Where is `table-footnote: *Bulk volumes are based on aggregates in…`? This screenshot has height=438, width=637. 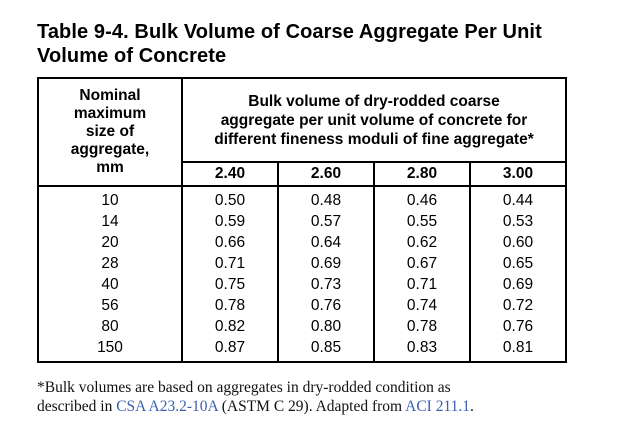
table-footnote: *Bulk volumes are based on aggregates in… is located at coordinates (327, 397).